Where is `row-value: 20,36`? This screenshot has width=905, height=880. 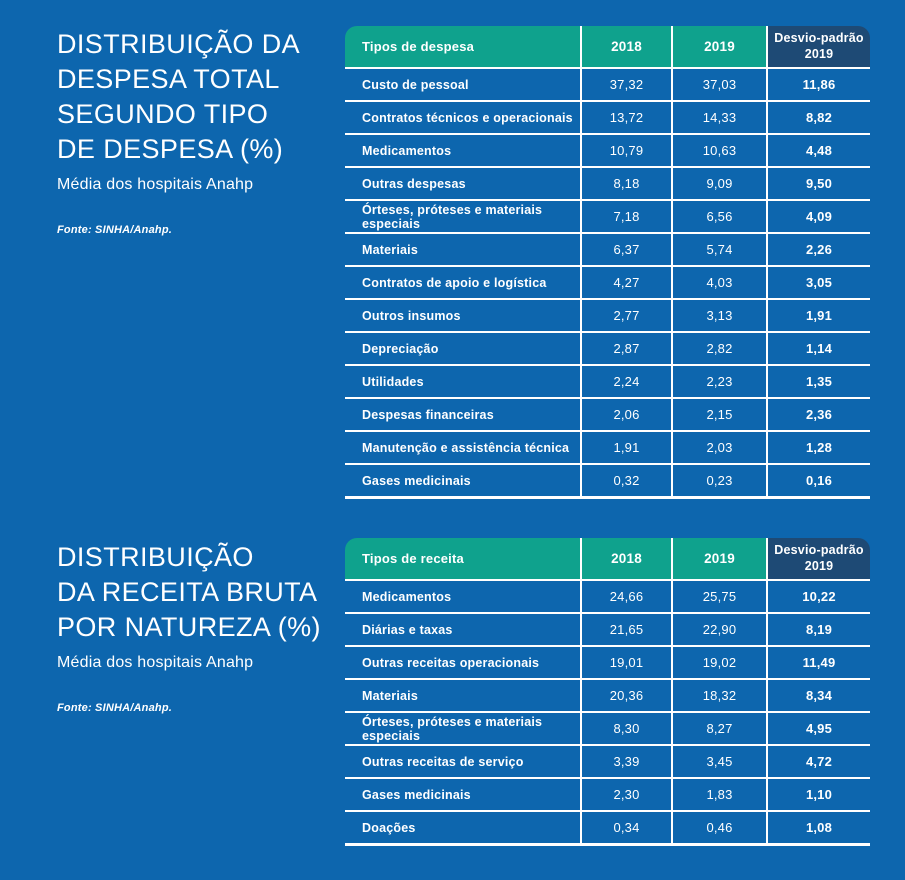
row-value: 20,36 is located at coordinates (627, 696).